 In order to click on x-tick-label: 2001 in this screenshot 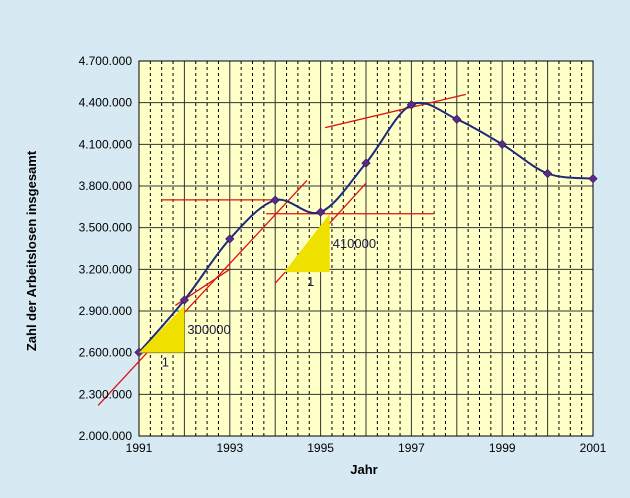, I will do `click(593, 448)`.